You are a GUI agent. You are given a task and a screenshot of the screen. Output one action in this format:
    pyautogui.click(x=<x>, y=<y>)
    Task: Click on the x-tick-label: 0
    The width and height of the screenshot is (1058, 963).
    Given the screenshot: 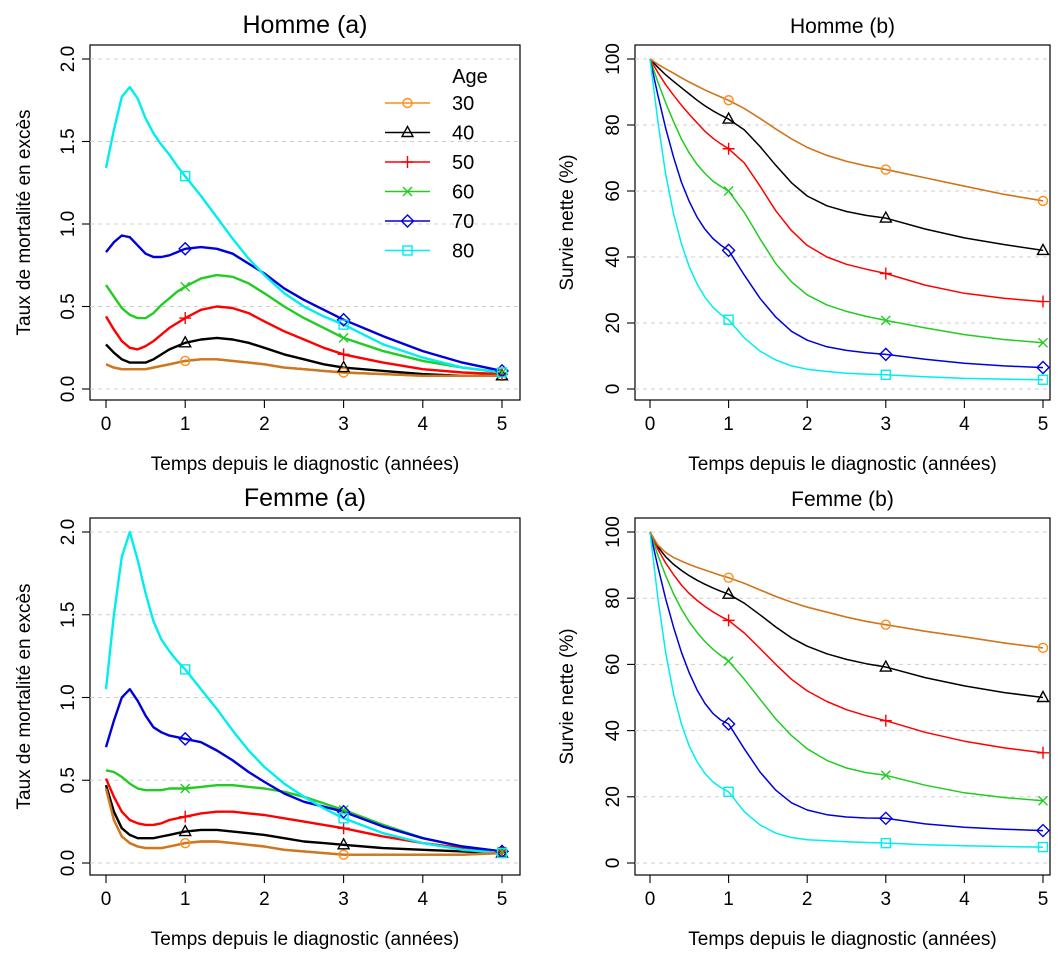 What is the action you would take?
    pyautogui.click(x=106, y=424)
    